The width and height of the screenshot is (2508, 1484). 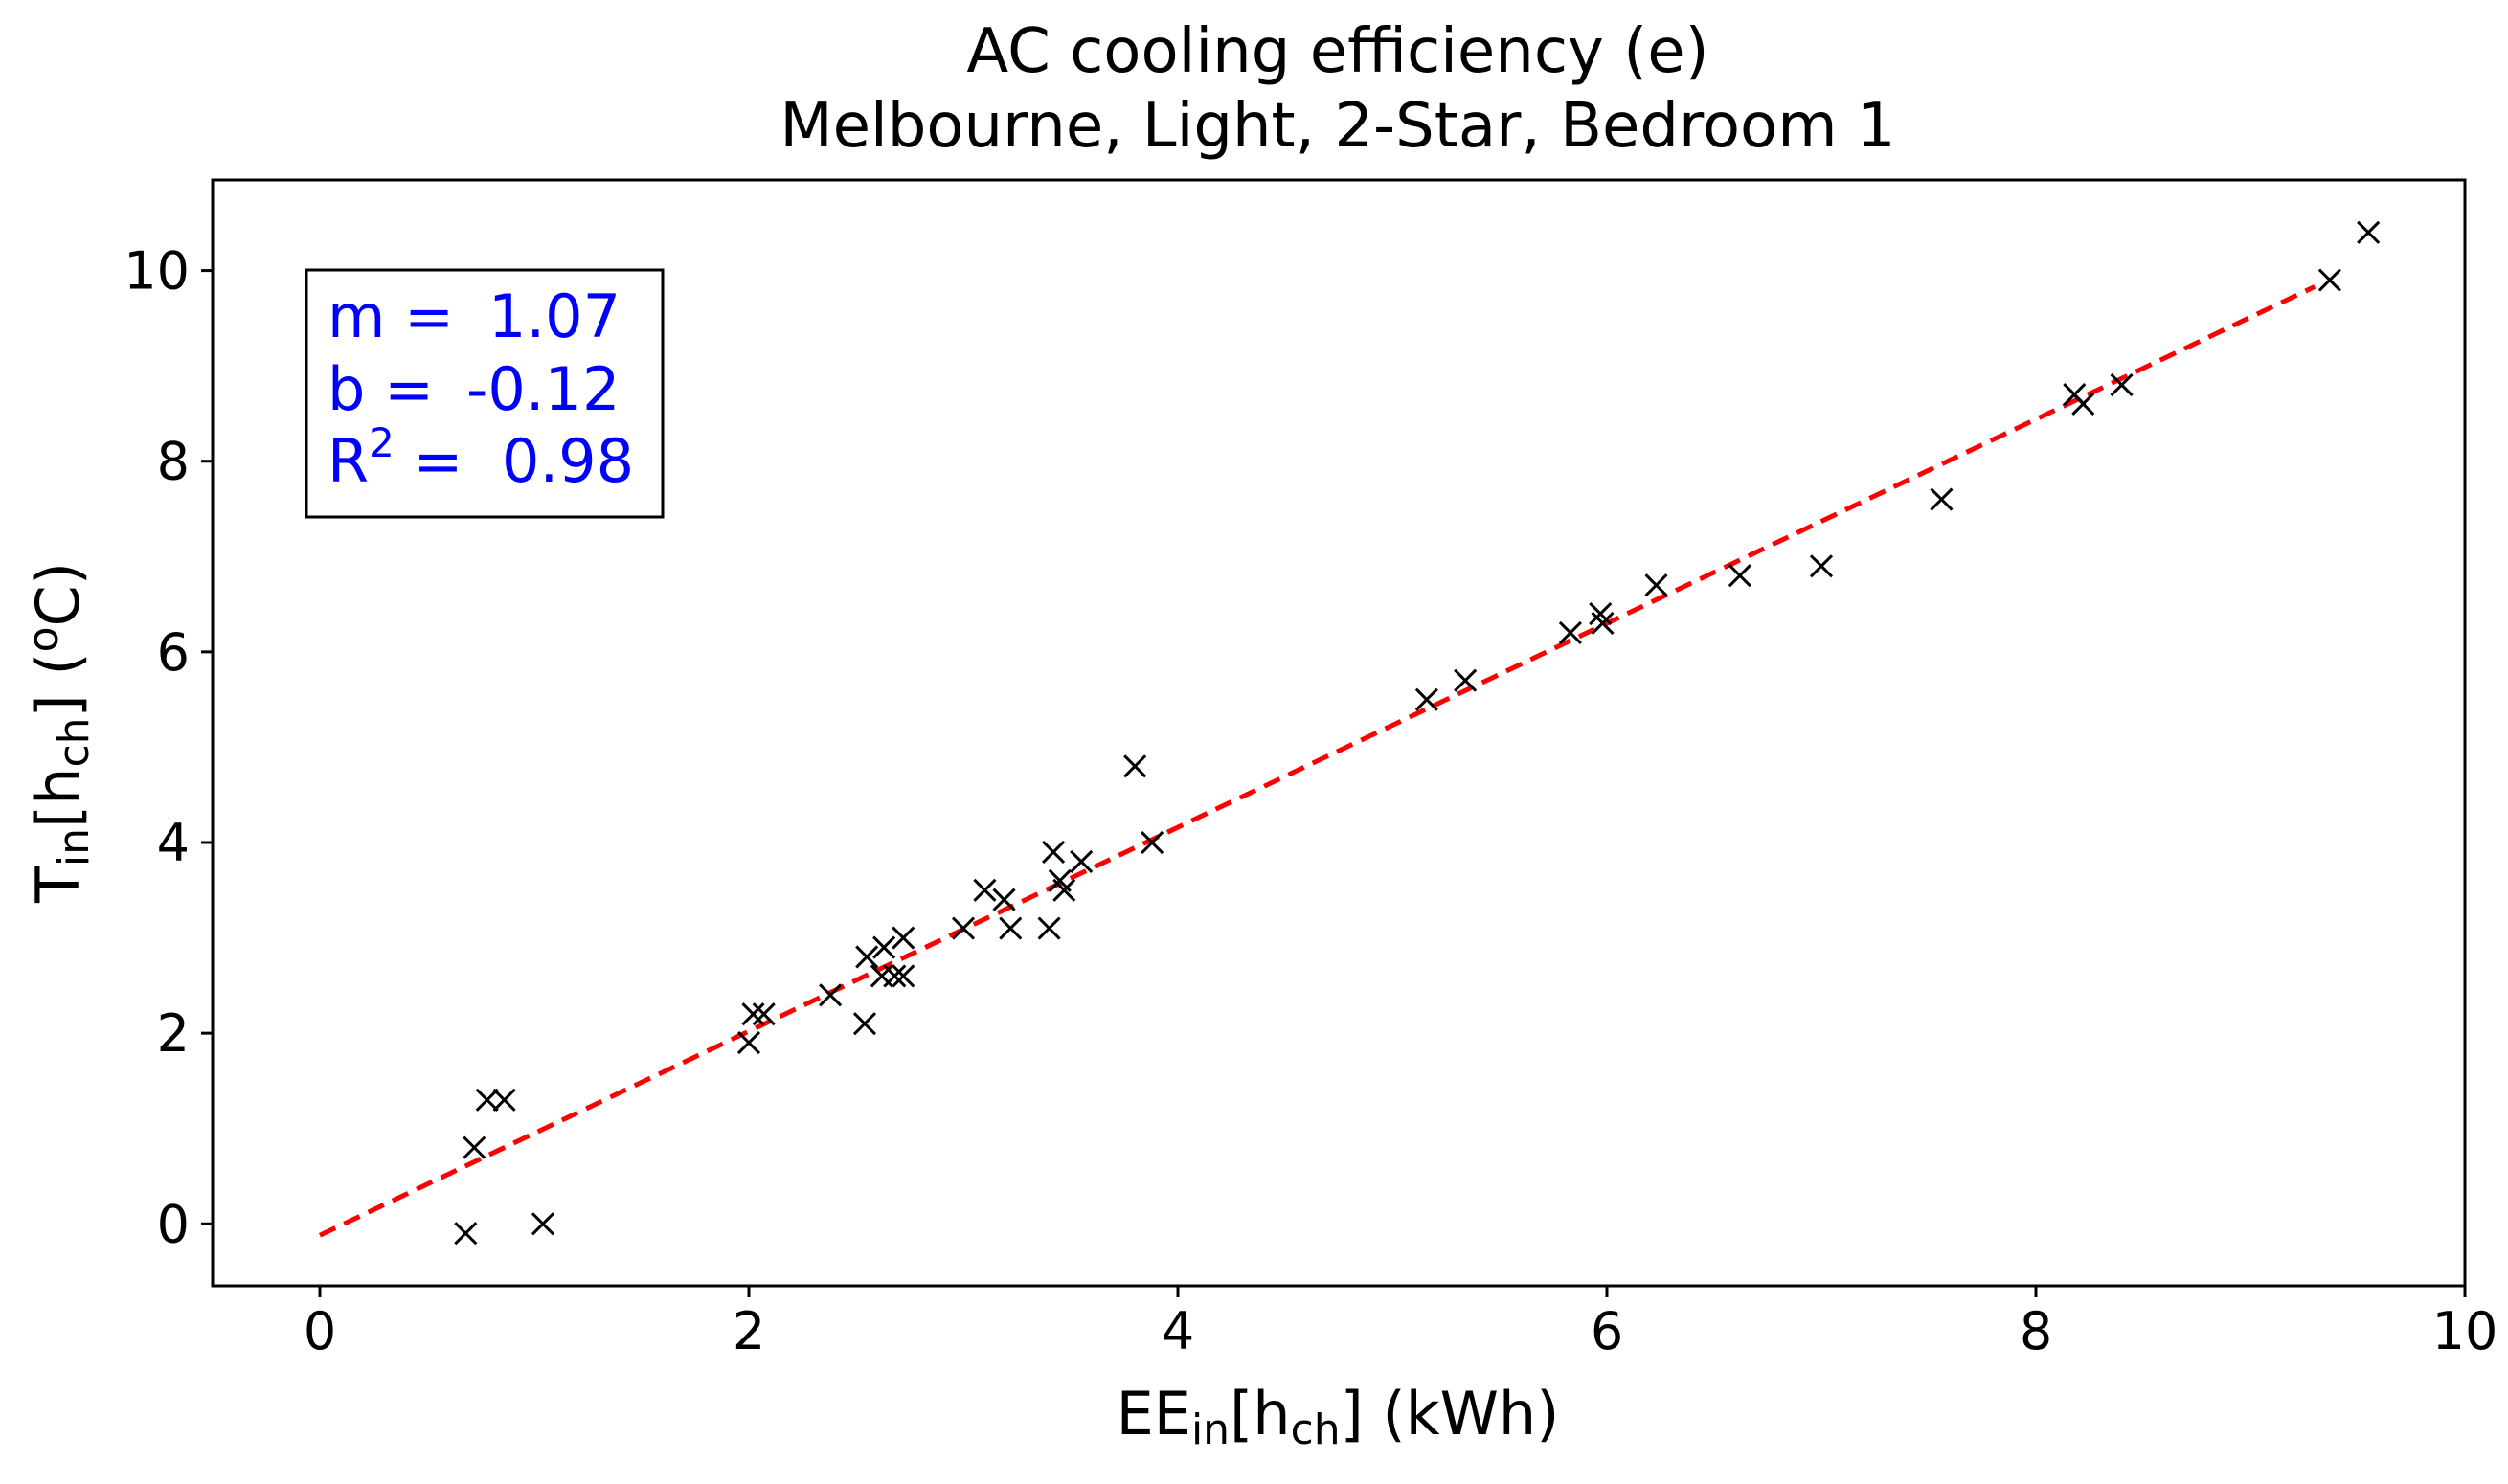 What do you see at coordinates (1400, 1323) in the screenshot?
I see `x-axis: 0 2 4 6 8 10` at bounding box center [1400, 1323].